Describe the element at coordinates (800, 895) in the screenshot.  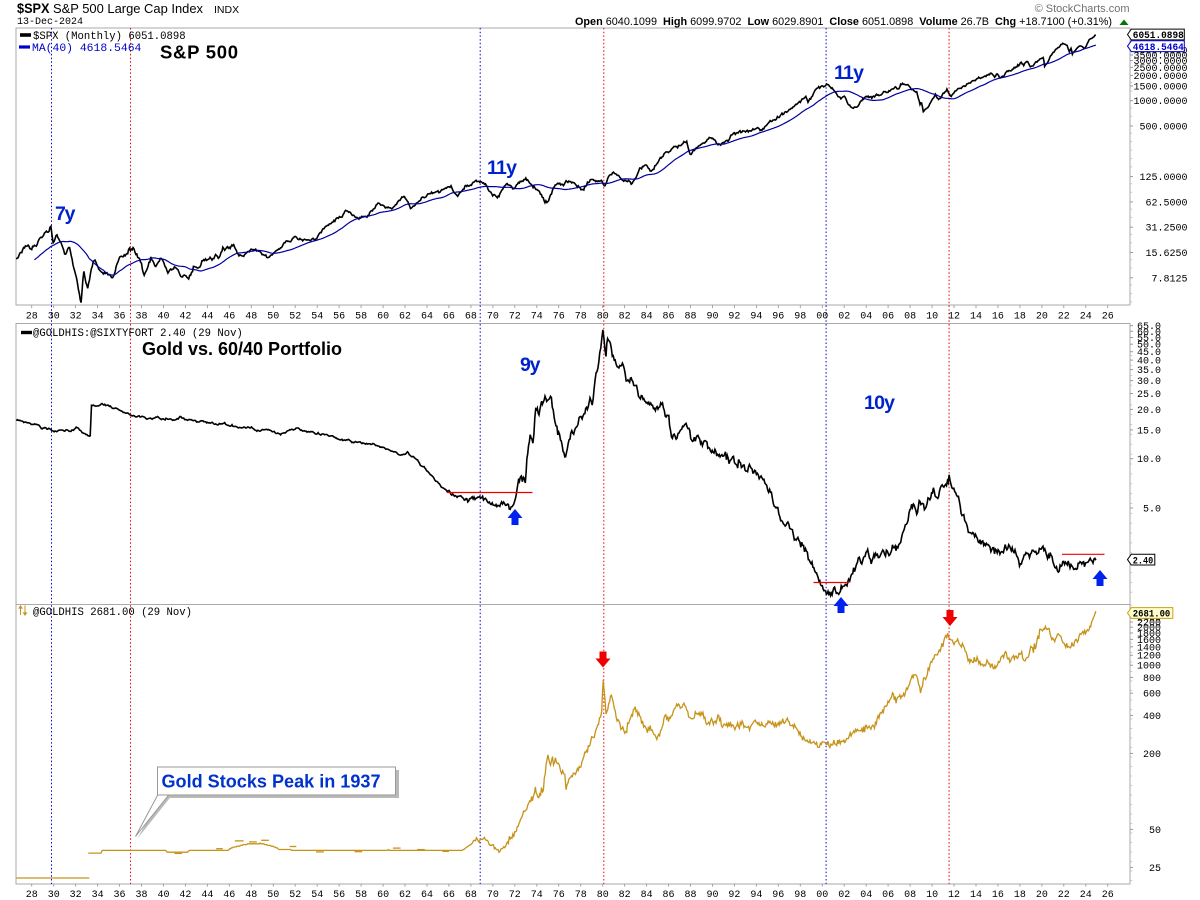
I see `svg-text: 98` at that location.